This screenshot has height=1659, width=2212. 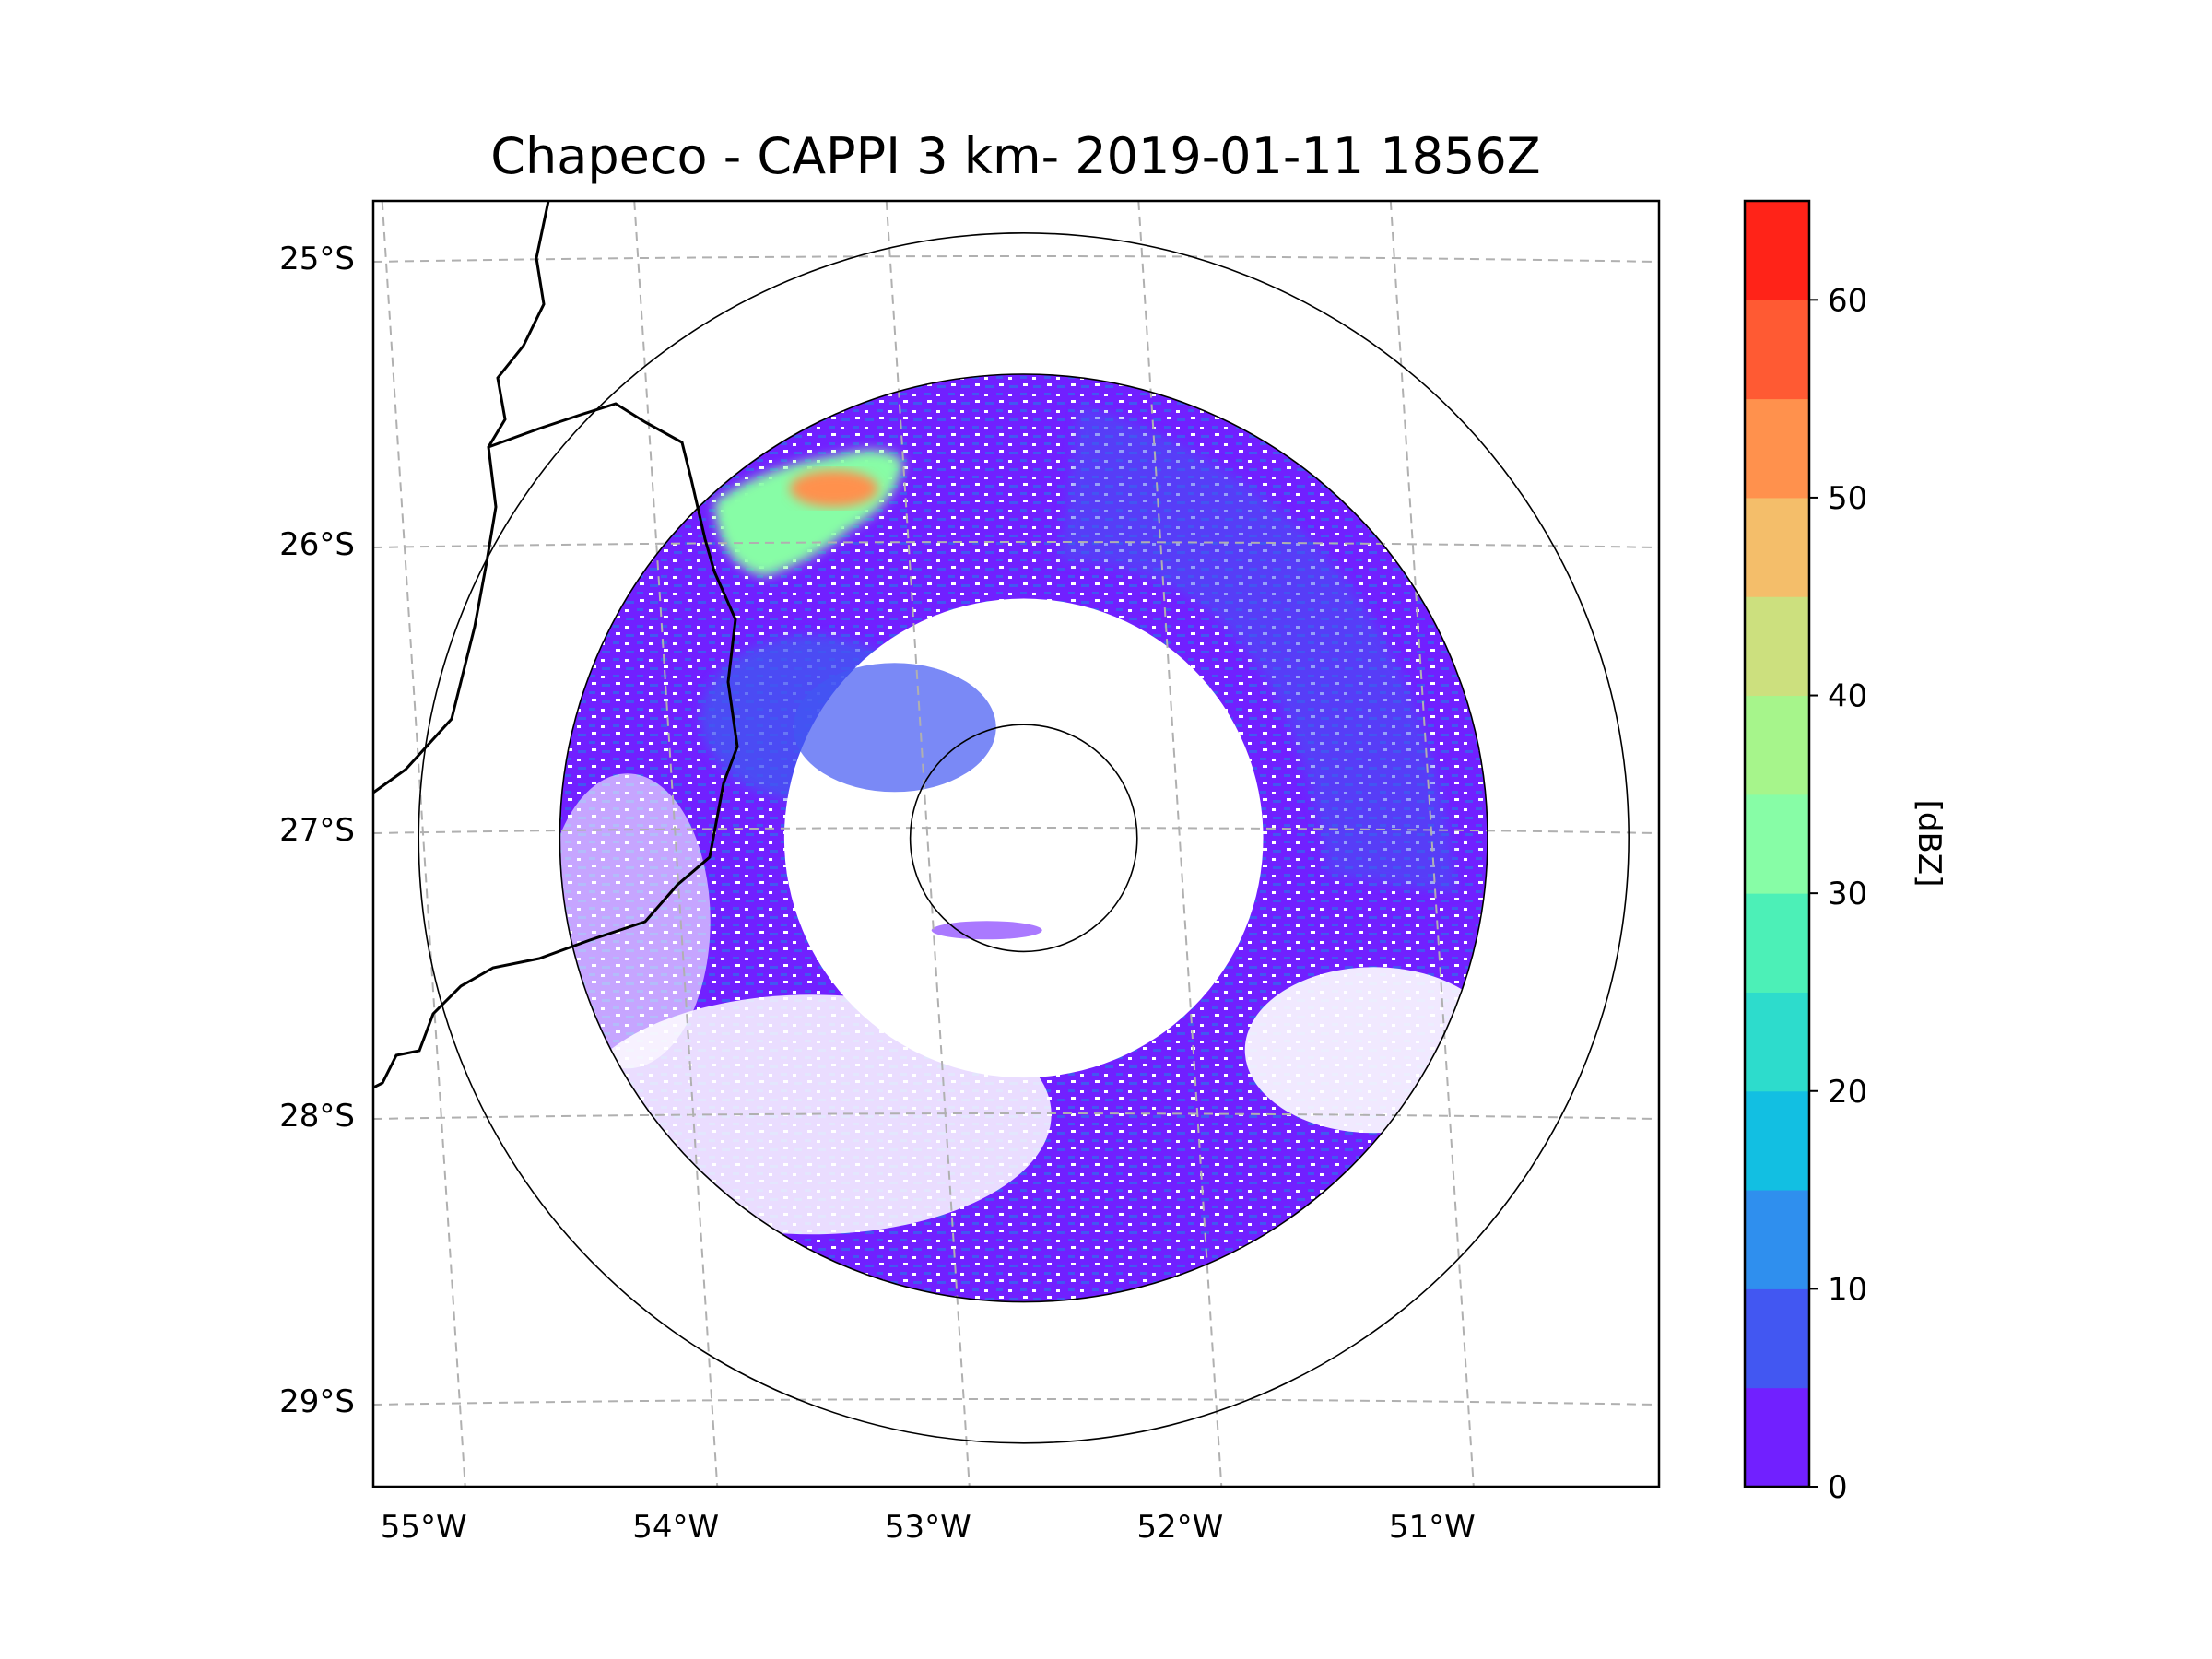 I want to click on latitude-tick-labels: 25°S 26°S 27°S 28°S 29°S, so click(x=317, y=830).